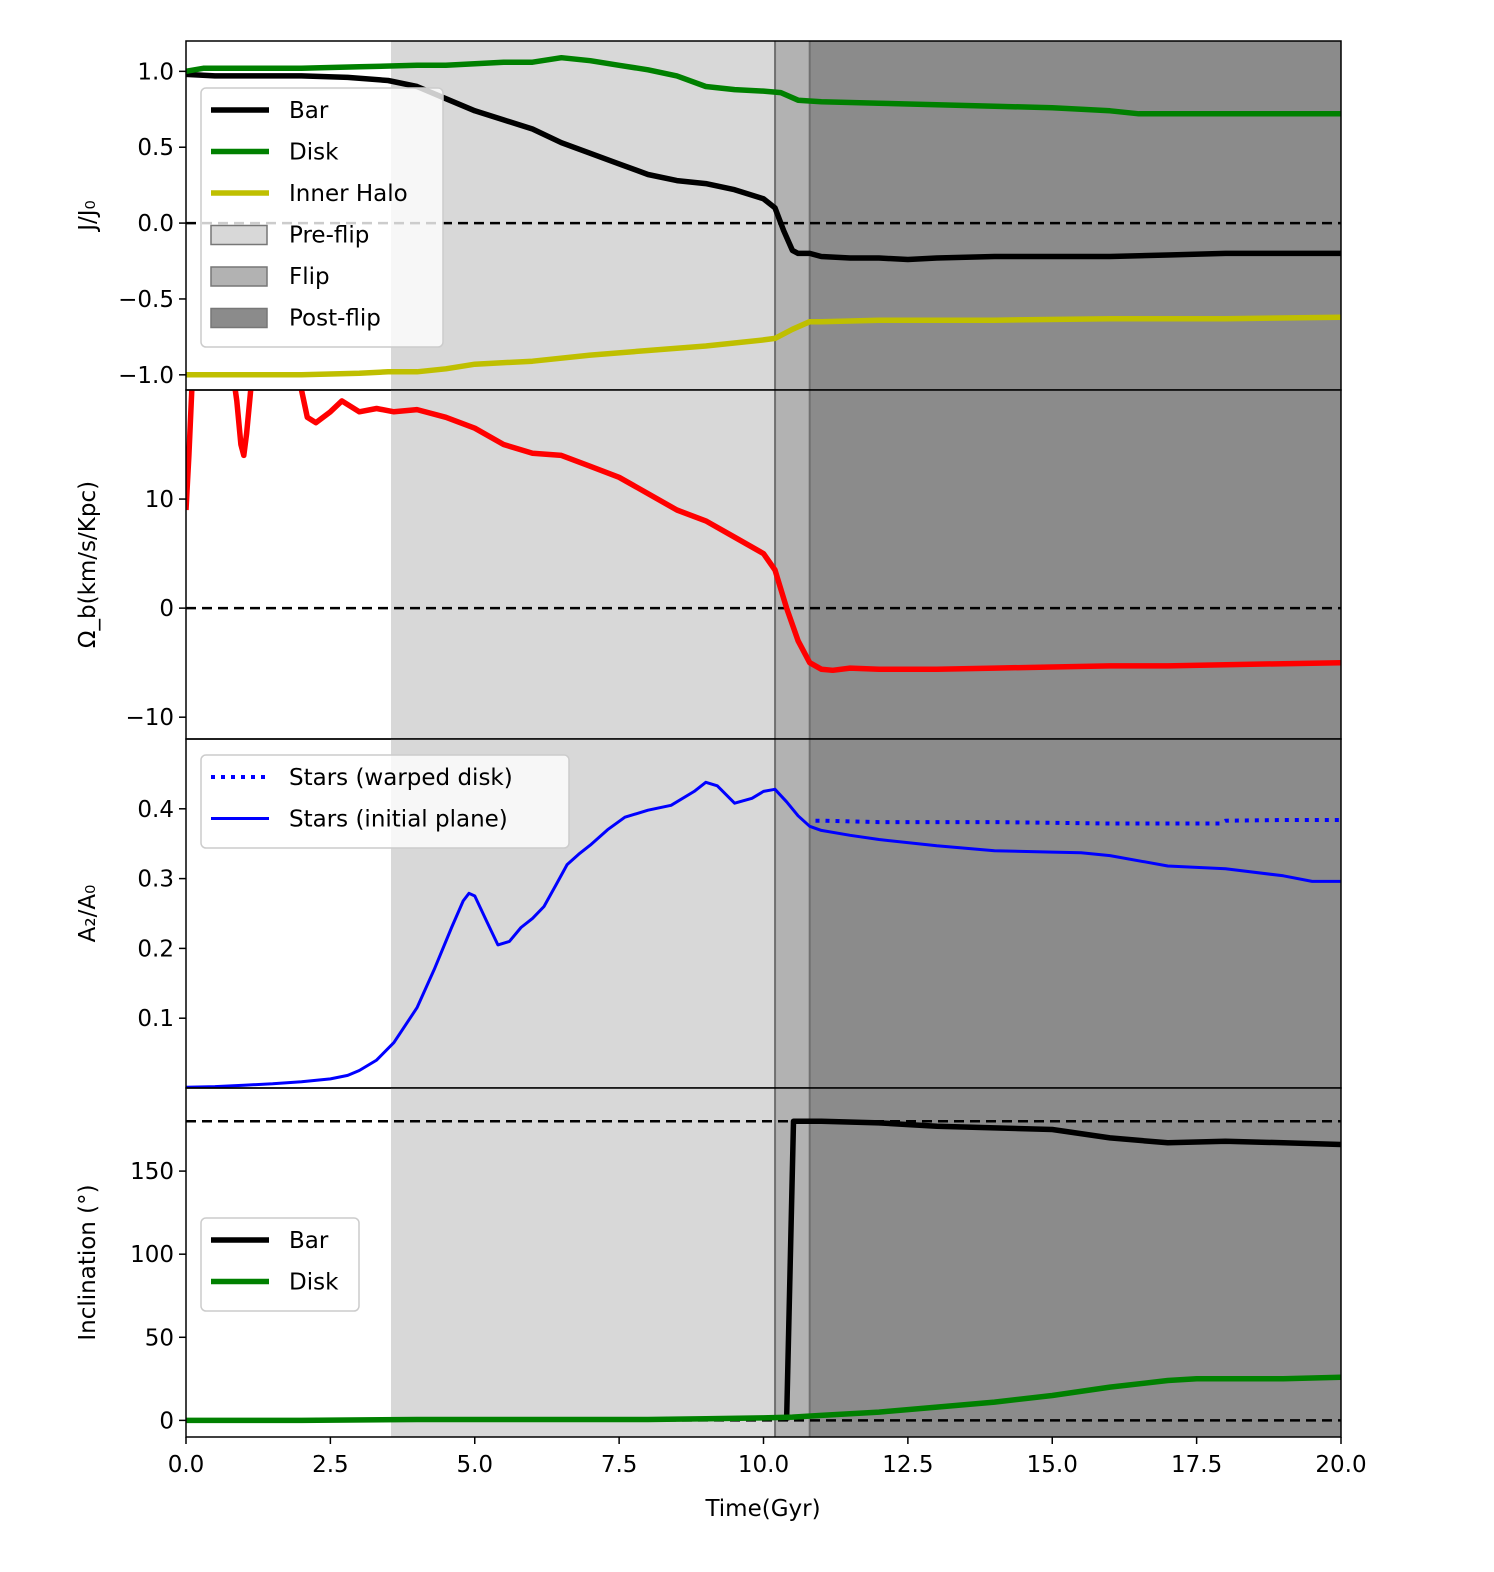 The width and height of the screenshot is (1494, 1572). Describe the element at coordinates (88, 216) in the screenshot. I see `y-axis-label: J/J₀` at that location.